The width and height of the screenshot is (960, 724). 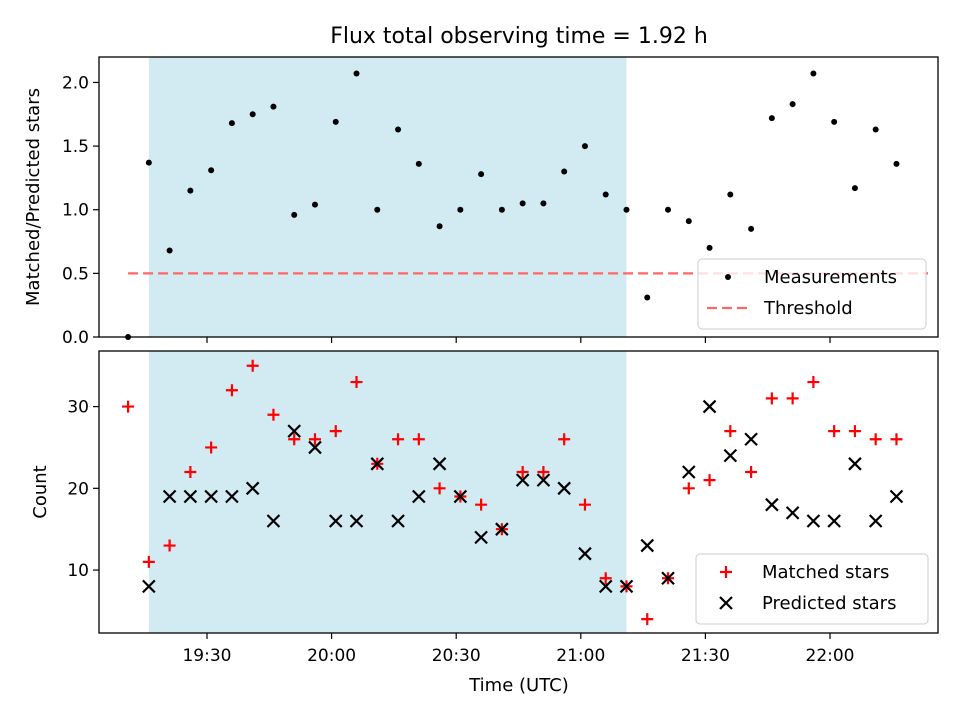 I want to click on x-tick-label: 21:30, so click(x=705, y=656).